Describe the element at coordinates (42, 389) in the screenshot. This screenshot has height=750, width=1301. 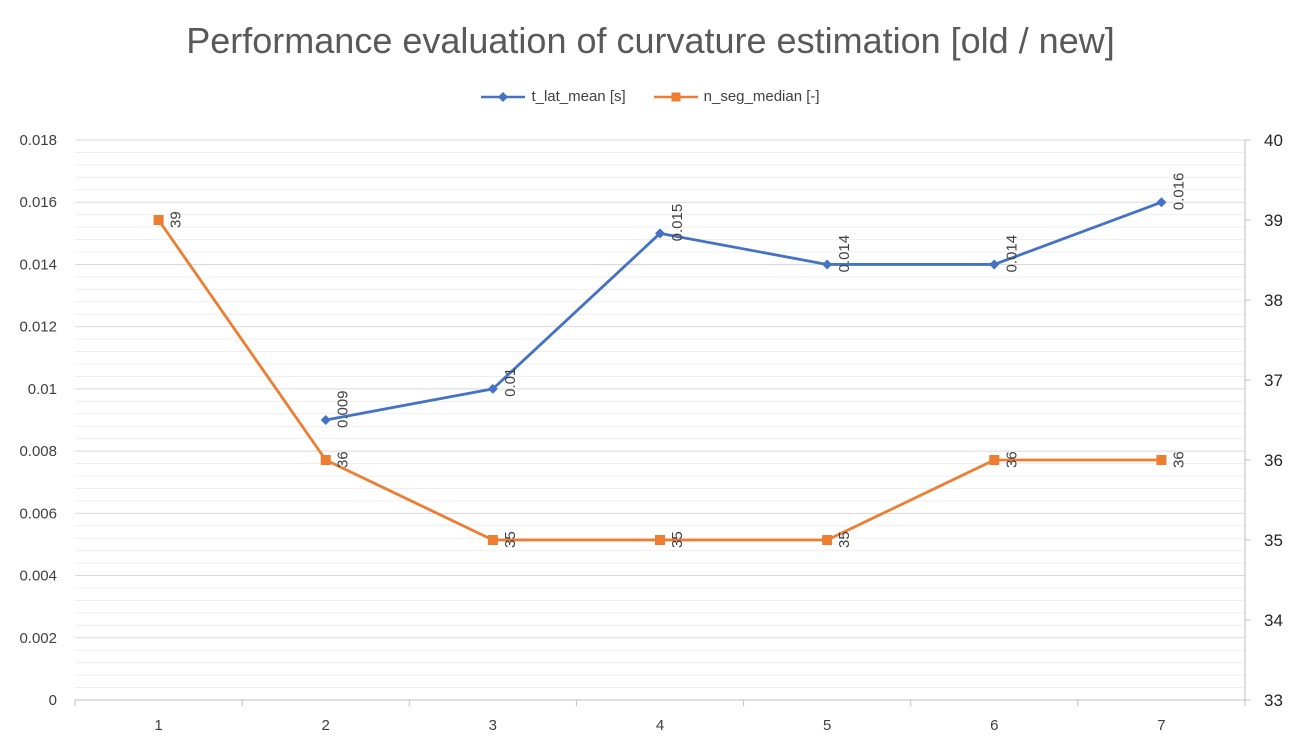
I see `y-left-tick-label: 0.01` at that location.